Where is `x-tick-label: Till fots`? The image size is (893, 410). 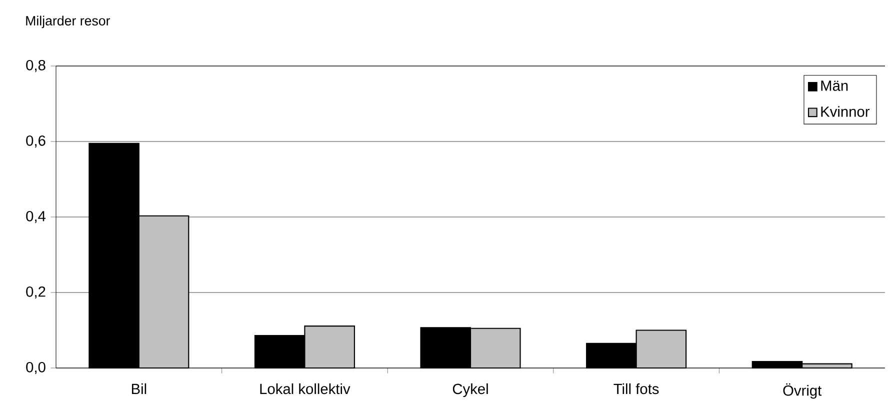 x-tick-label: Till fots is located at coordinates (636, 388).